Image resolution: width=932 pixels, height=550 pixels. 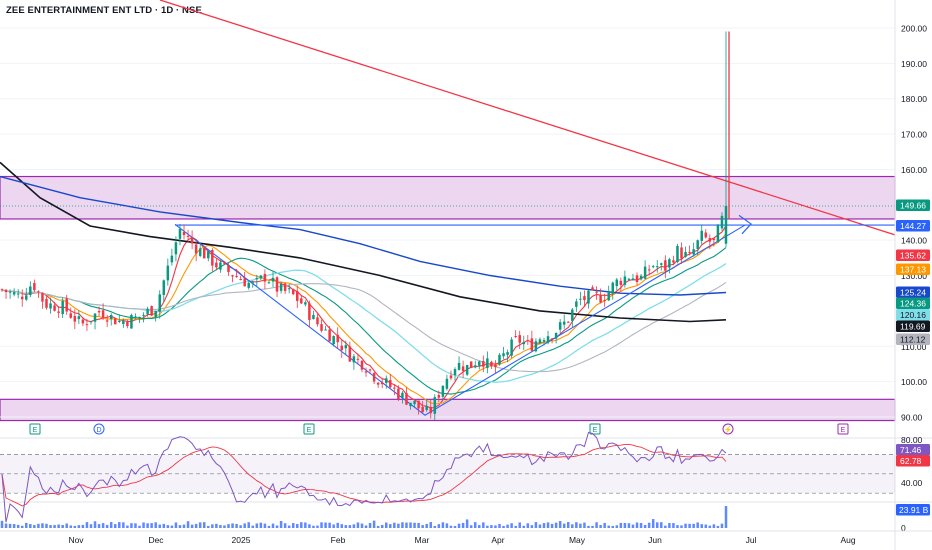 What do you see at coordinates (751, 540) in the screenshot?
I see `x-tick-label: Jul` at bounding box center [751, 540].